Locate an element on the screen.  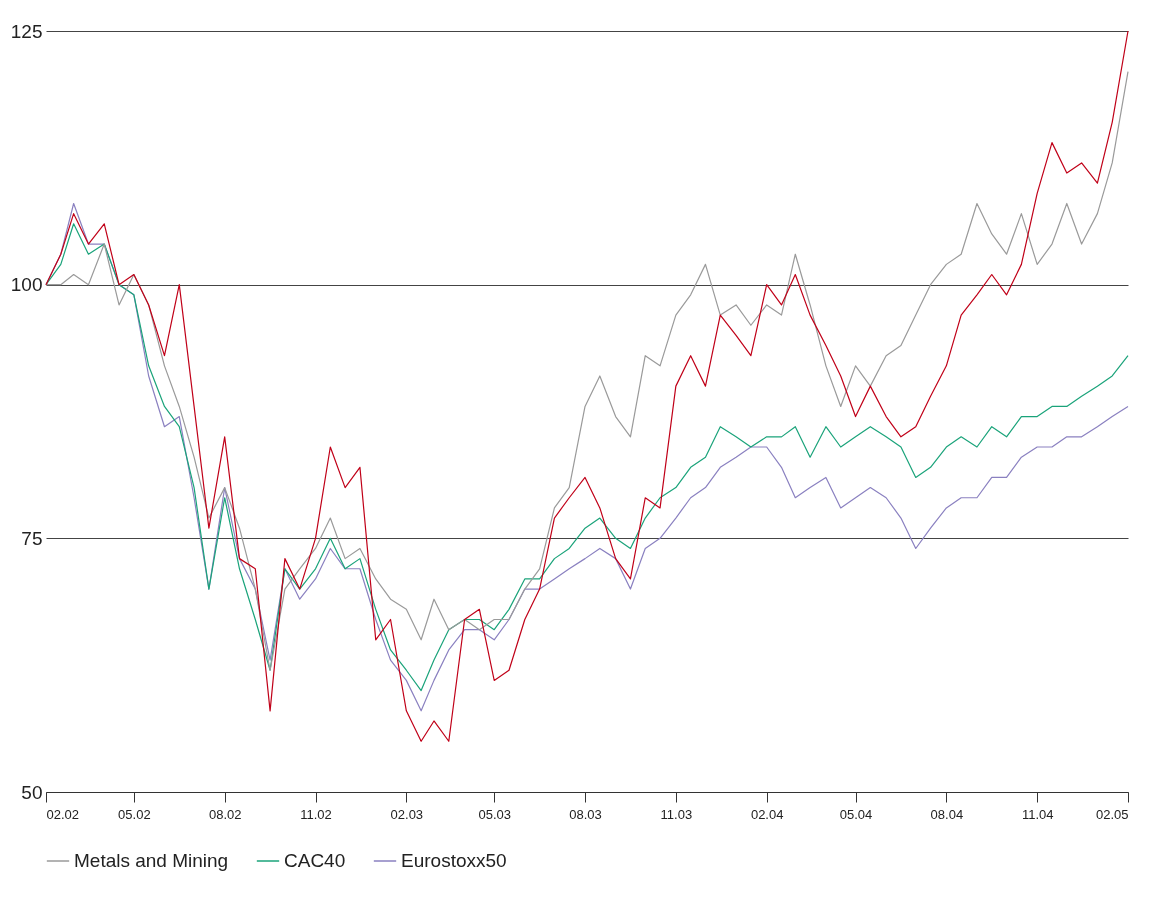
x-tick-label: 02.04 is located at coordinates (767, 814).